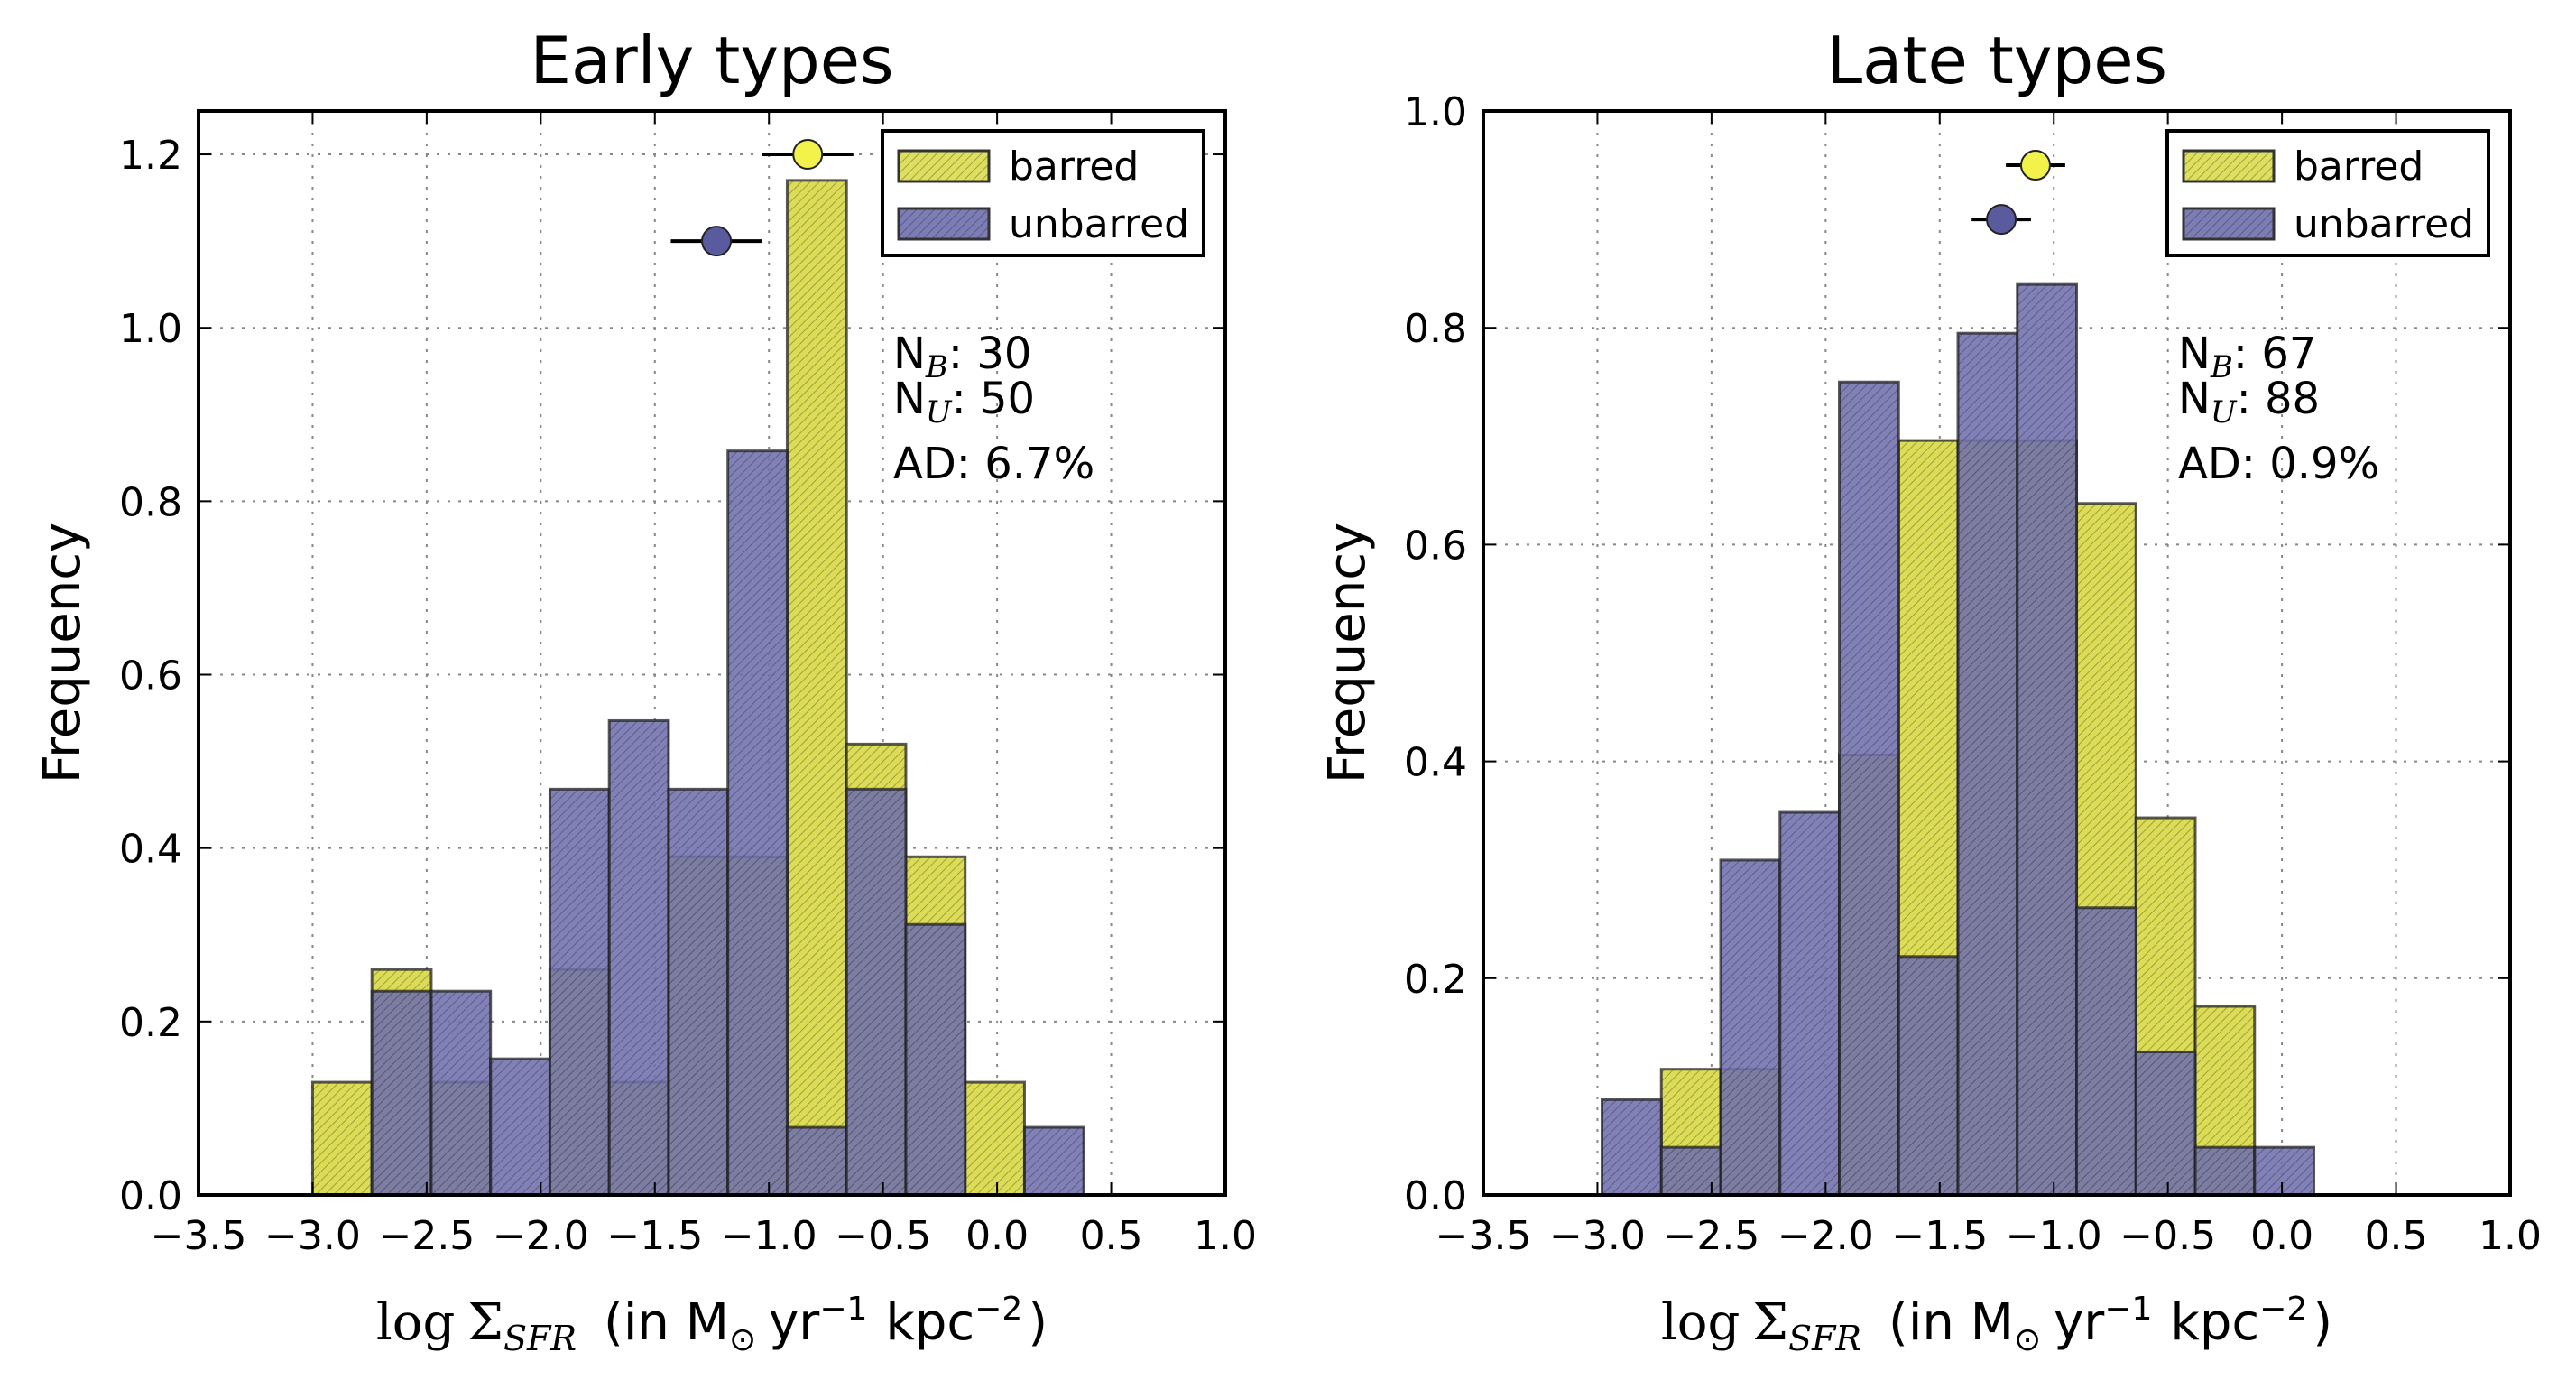  Describe the element at coordinates (2279, 399) in the screenshot. I see `n-unbarred-value: : 88` at that location.